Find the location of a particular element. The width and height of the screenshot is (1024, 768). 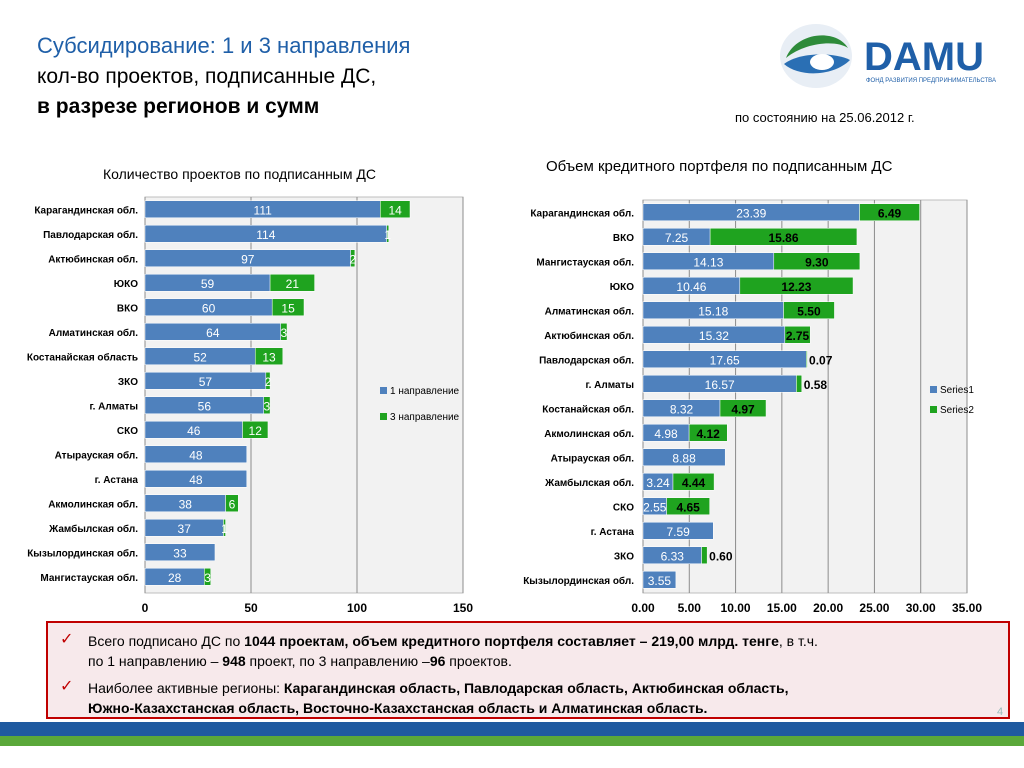

category-label: Атырауская обл. is located at coordinates (97, 455).